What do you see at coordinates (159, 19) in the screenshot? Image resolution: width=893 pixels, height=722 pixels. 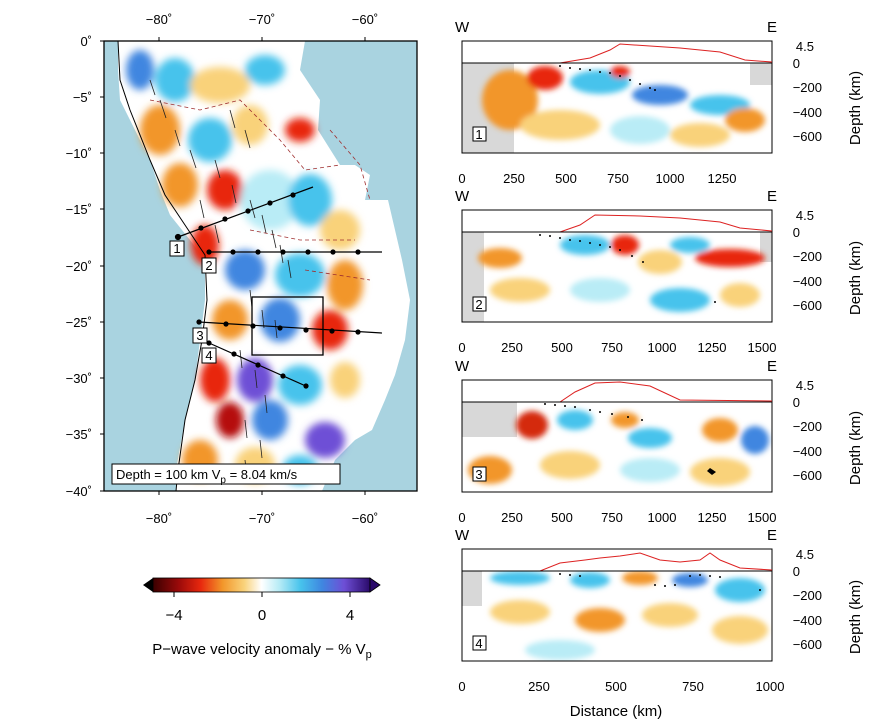 I see `top-lon-tick: −80˚` at bounding box center [159, 19].